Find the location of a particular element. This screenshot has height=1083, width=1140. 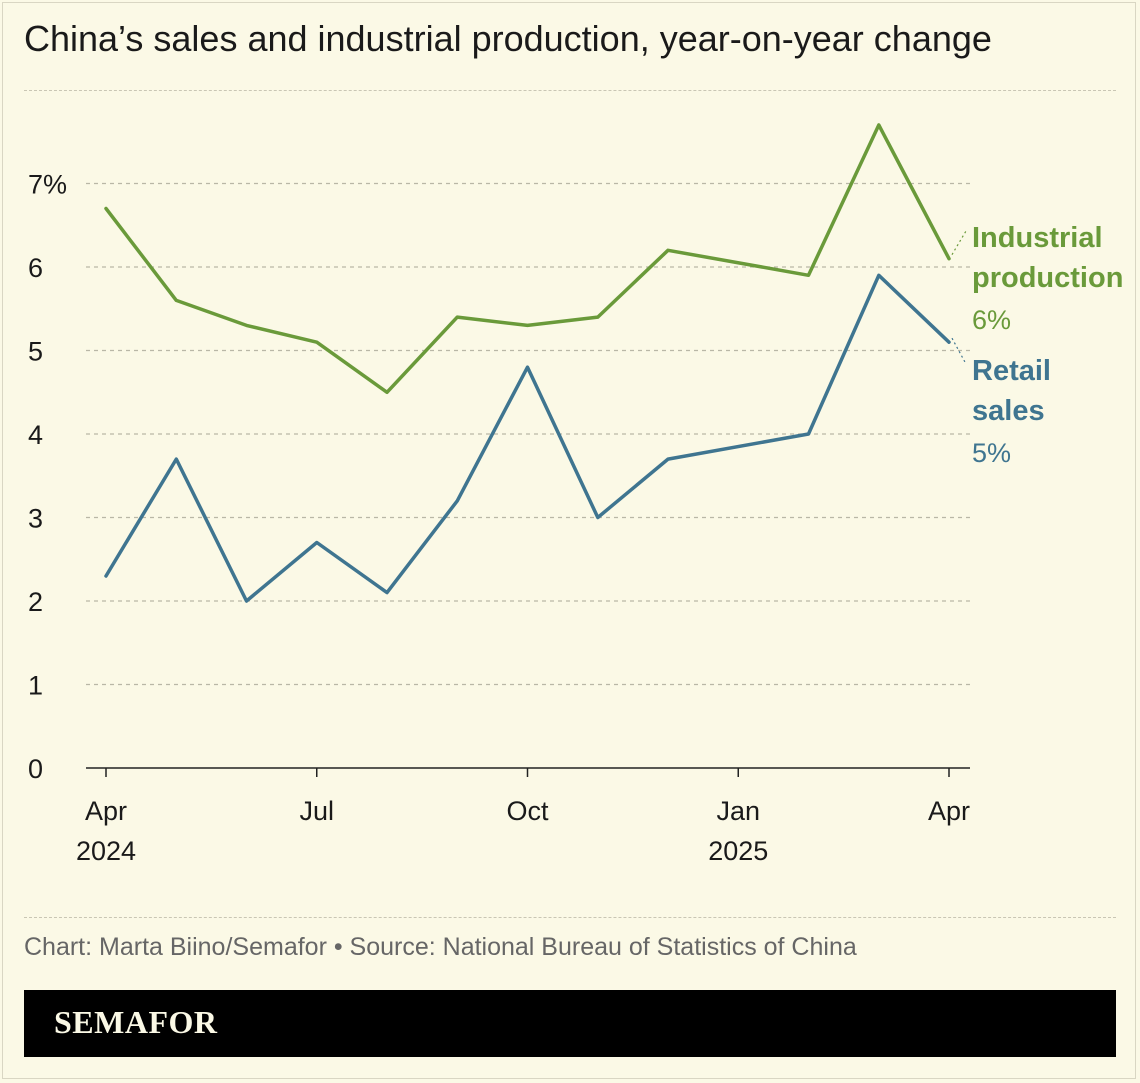

x-tick-label-2024: 2024 is located at coordinates (106, 851).